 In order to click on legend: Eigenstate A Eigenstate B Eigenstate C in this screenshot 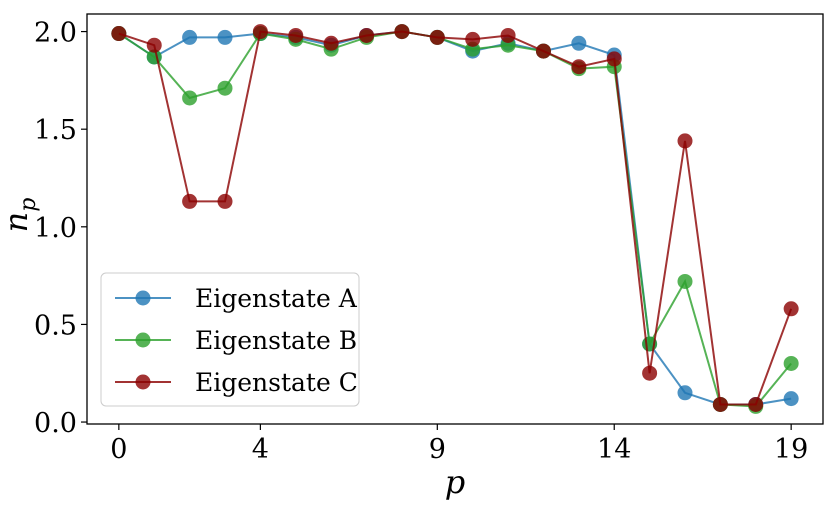, I will do `click(230, 339)`.